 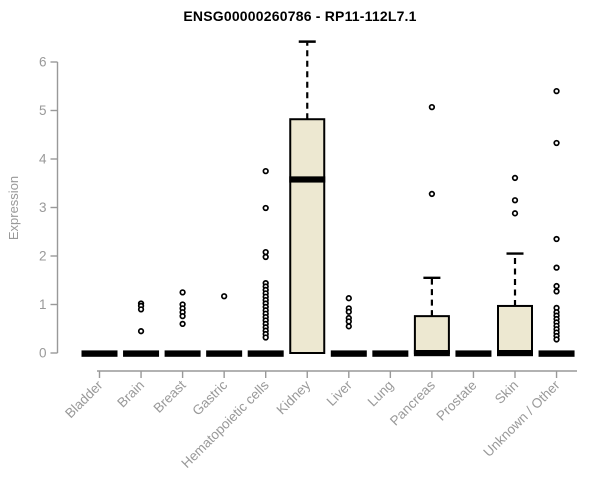 What do you see at coordinates (43, 207) in the screenshot?
I see `y-tick-label: 3` at bounding box center [43, 207].